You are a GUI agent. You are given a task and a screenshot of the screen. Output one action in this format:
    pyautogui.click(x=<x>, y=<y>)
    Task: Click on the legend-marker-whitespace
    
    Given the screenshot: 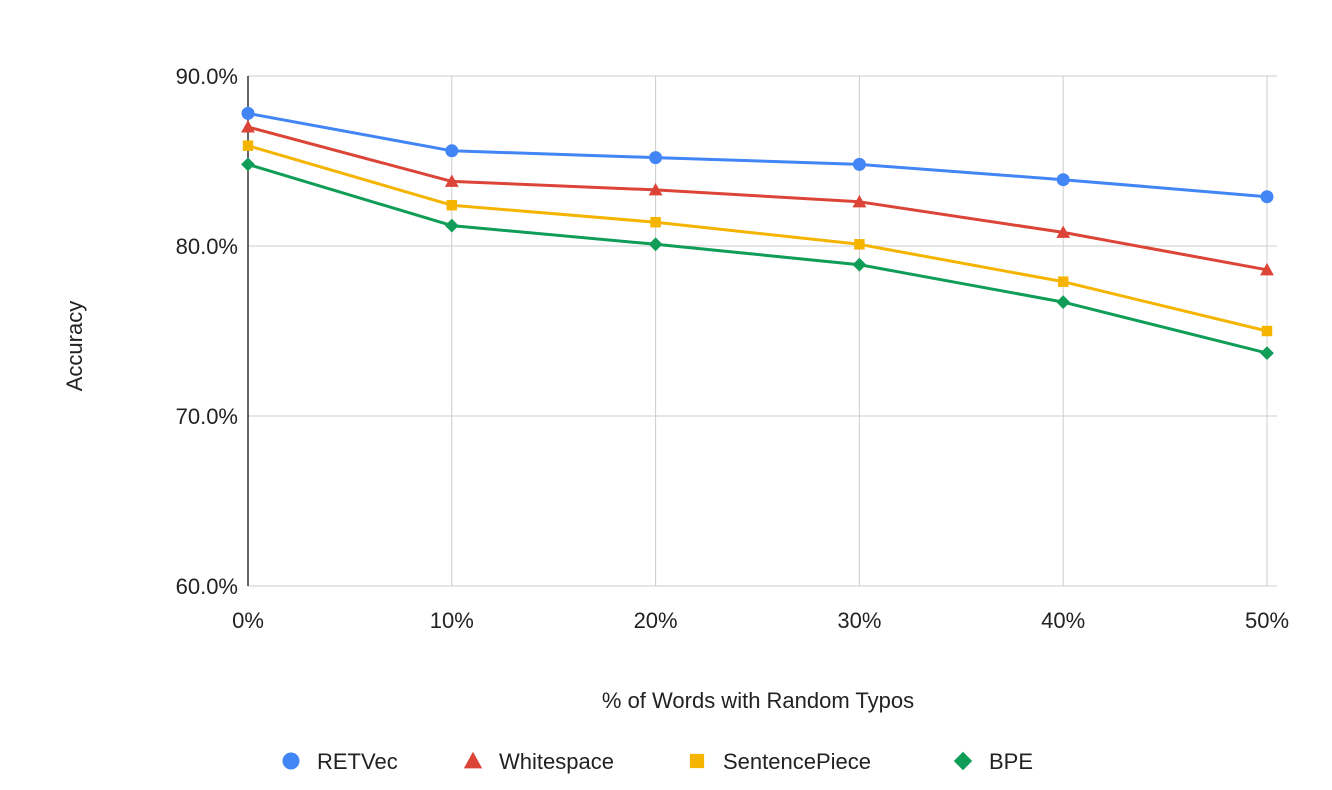 What is the action you would take?
    pyautogui.click(x=473, y=760)
    